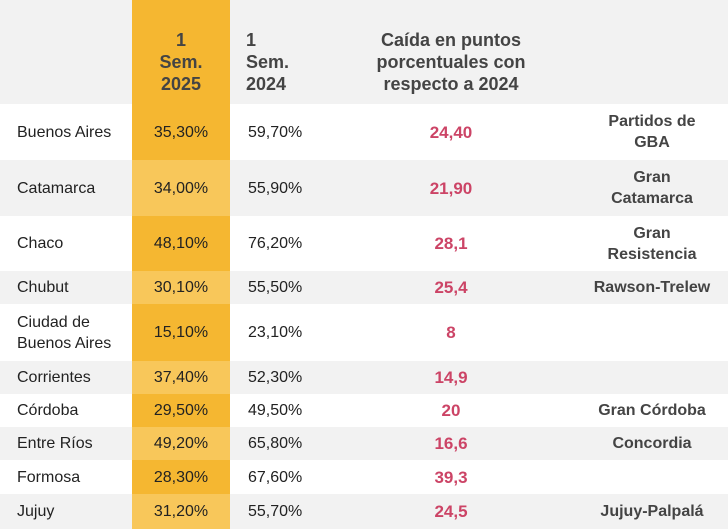 The height and width of the screenshot is (529, 728). What do you see at coordinates (181, 477) in the screenshot?
I see `cell-sem-2025: 28,30%` at bounding box center [181, 477].